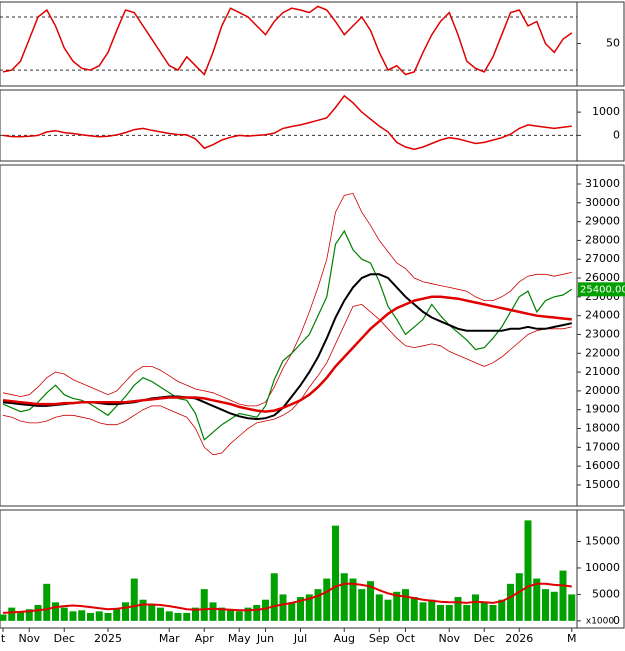 Image resolution: width=625 pixels, height=651 pixels. I want to click on x-tick-label: Sep, so click(379, 638).